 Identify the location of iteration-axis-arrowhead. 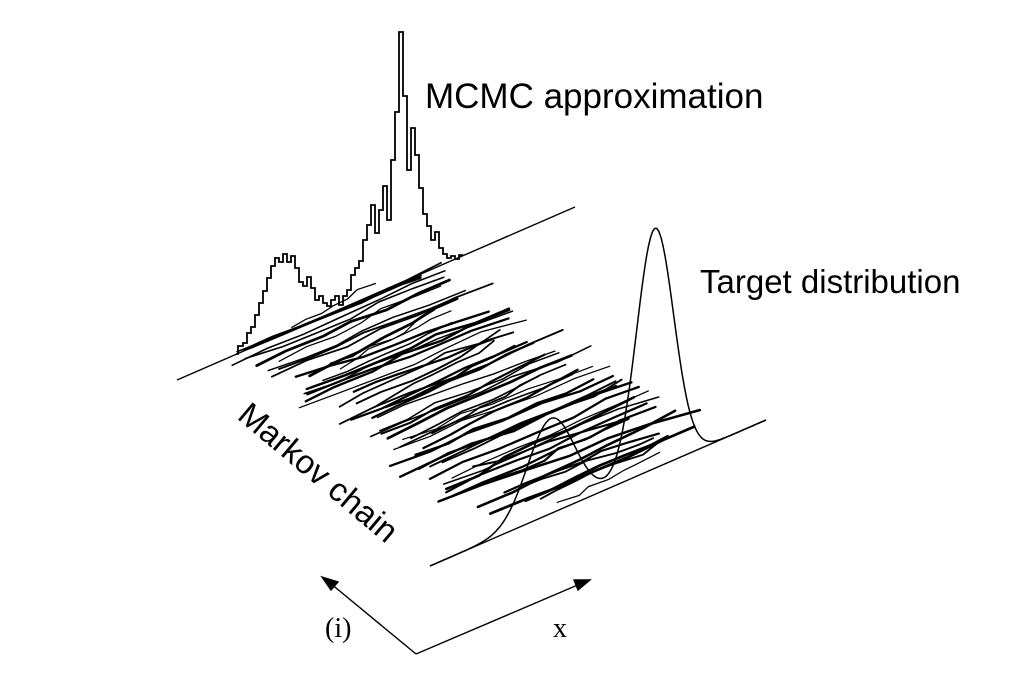
(330, 583).